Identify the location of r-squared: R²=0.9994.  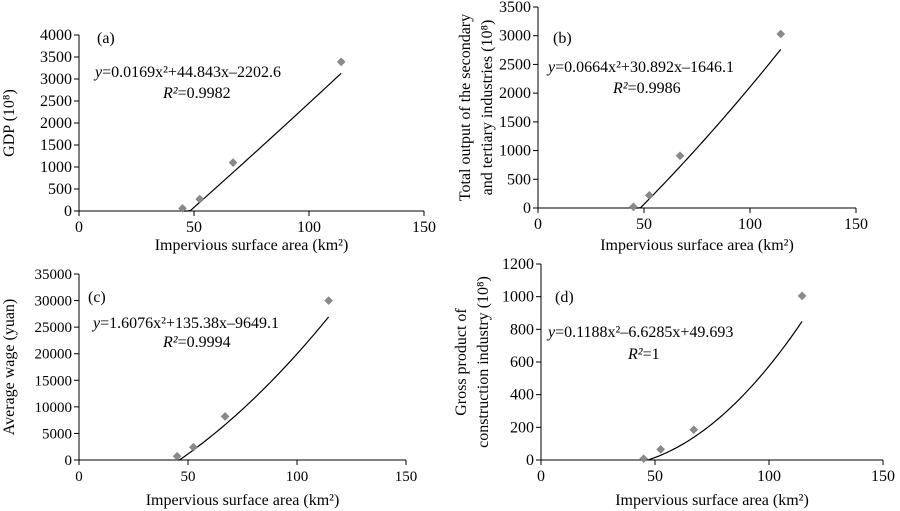
(196, 342).